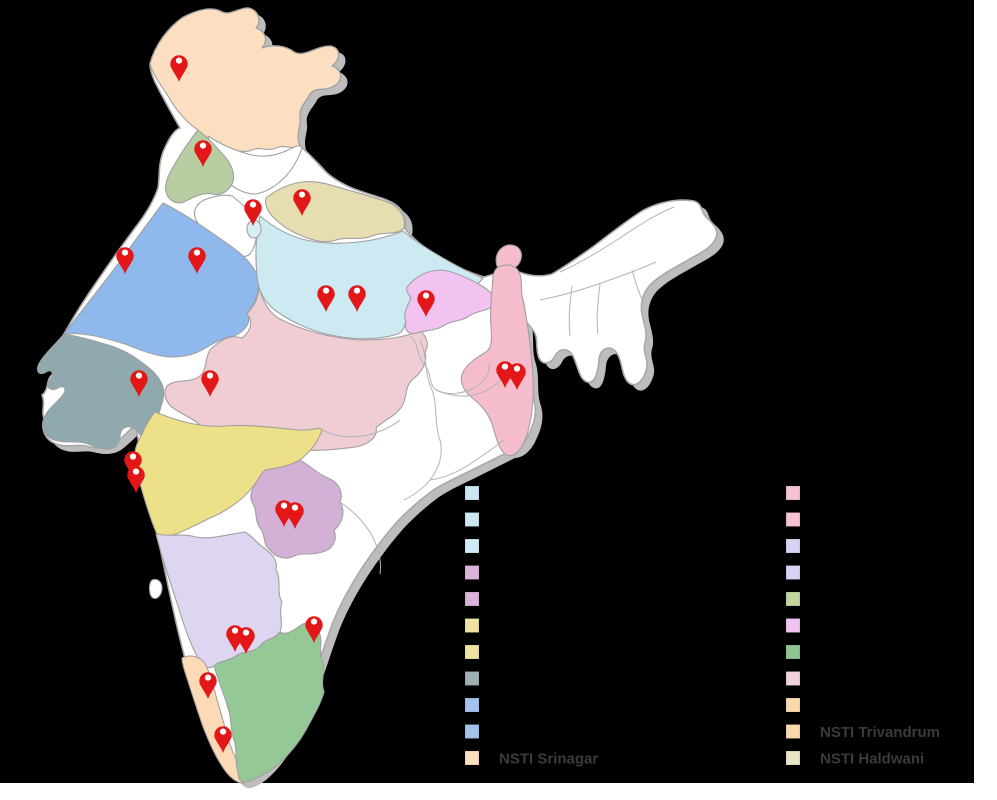  What do you see at coordinates (450, 301) in the screenshot?
I see `state-bihar` at bounding box center [450, 301].